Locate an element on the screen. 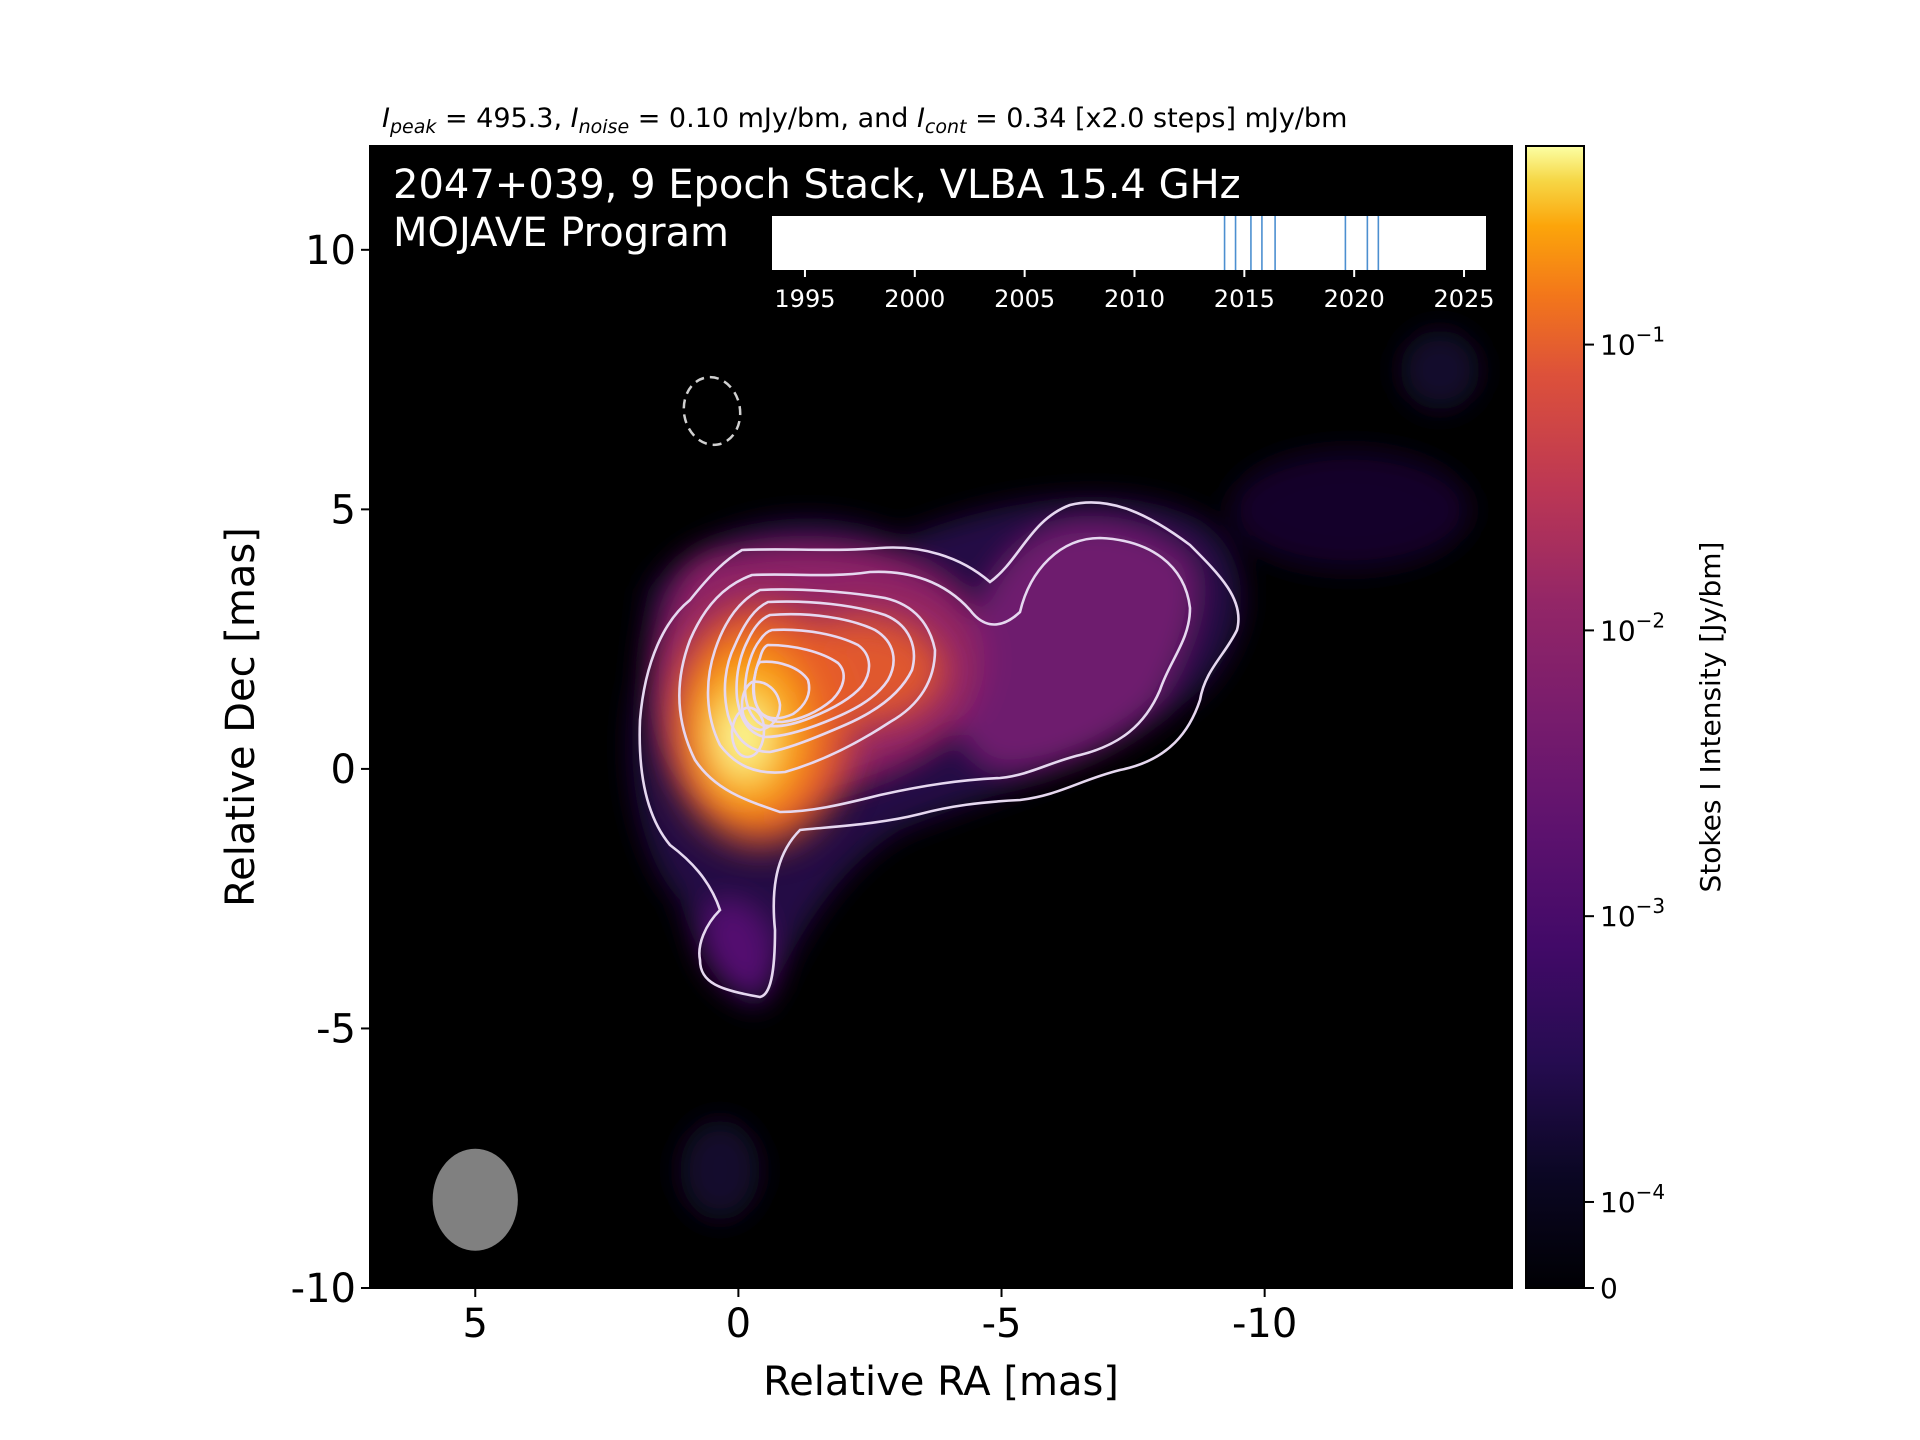 This screenshot has height=1440, width=1920. contour-set is located at coordinates (939, 687).